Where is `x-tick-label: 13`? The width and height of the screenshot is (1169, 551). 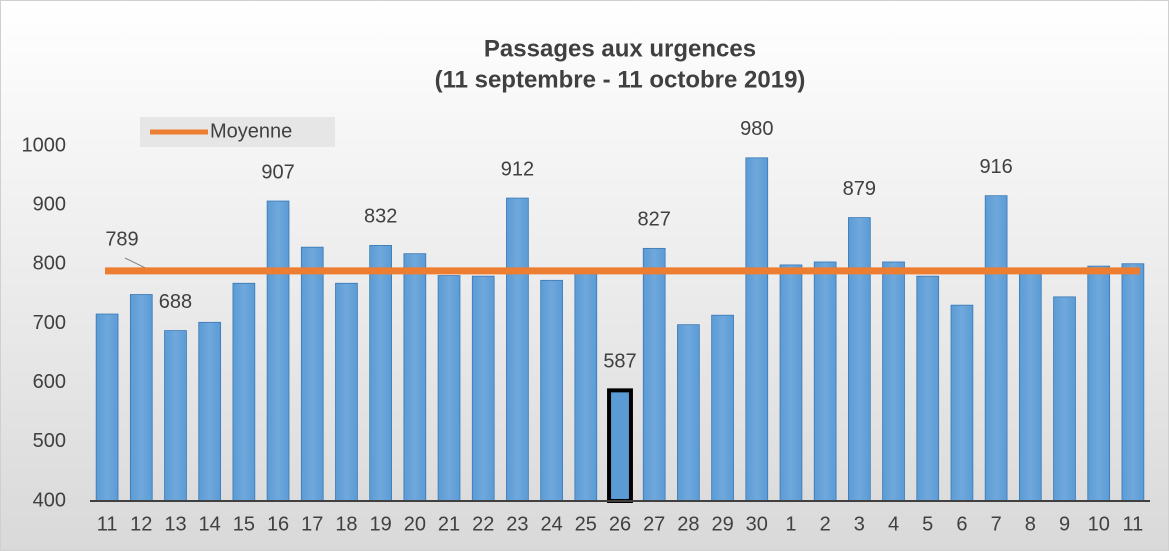
x-tick-label: 13 is located at coordinates (175, 524).